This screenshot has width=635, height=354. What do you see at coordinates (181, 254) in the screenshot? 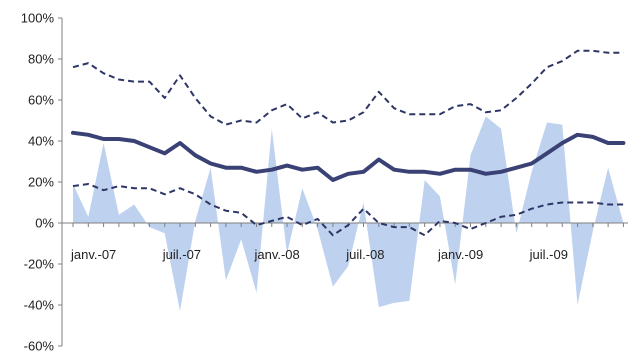
I see `x-tick-label: juil.-07` at bounding box center [181, 254].